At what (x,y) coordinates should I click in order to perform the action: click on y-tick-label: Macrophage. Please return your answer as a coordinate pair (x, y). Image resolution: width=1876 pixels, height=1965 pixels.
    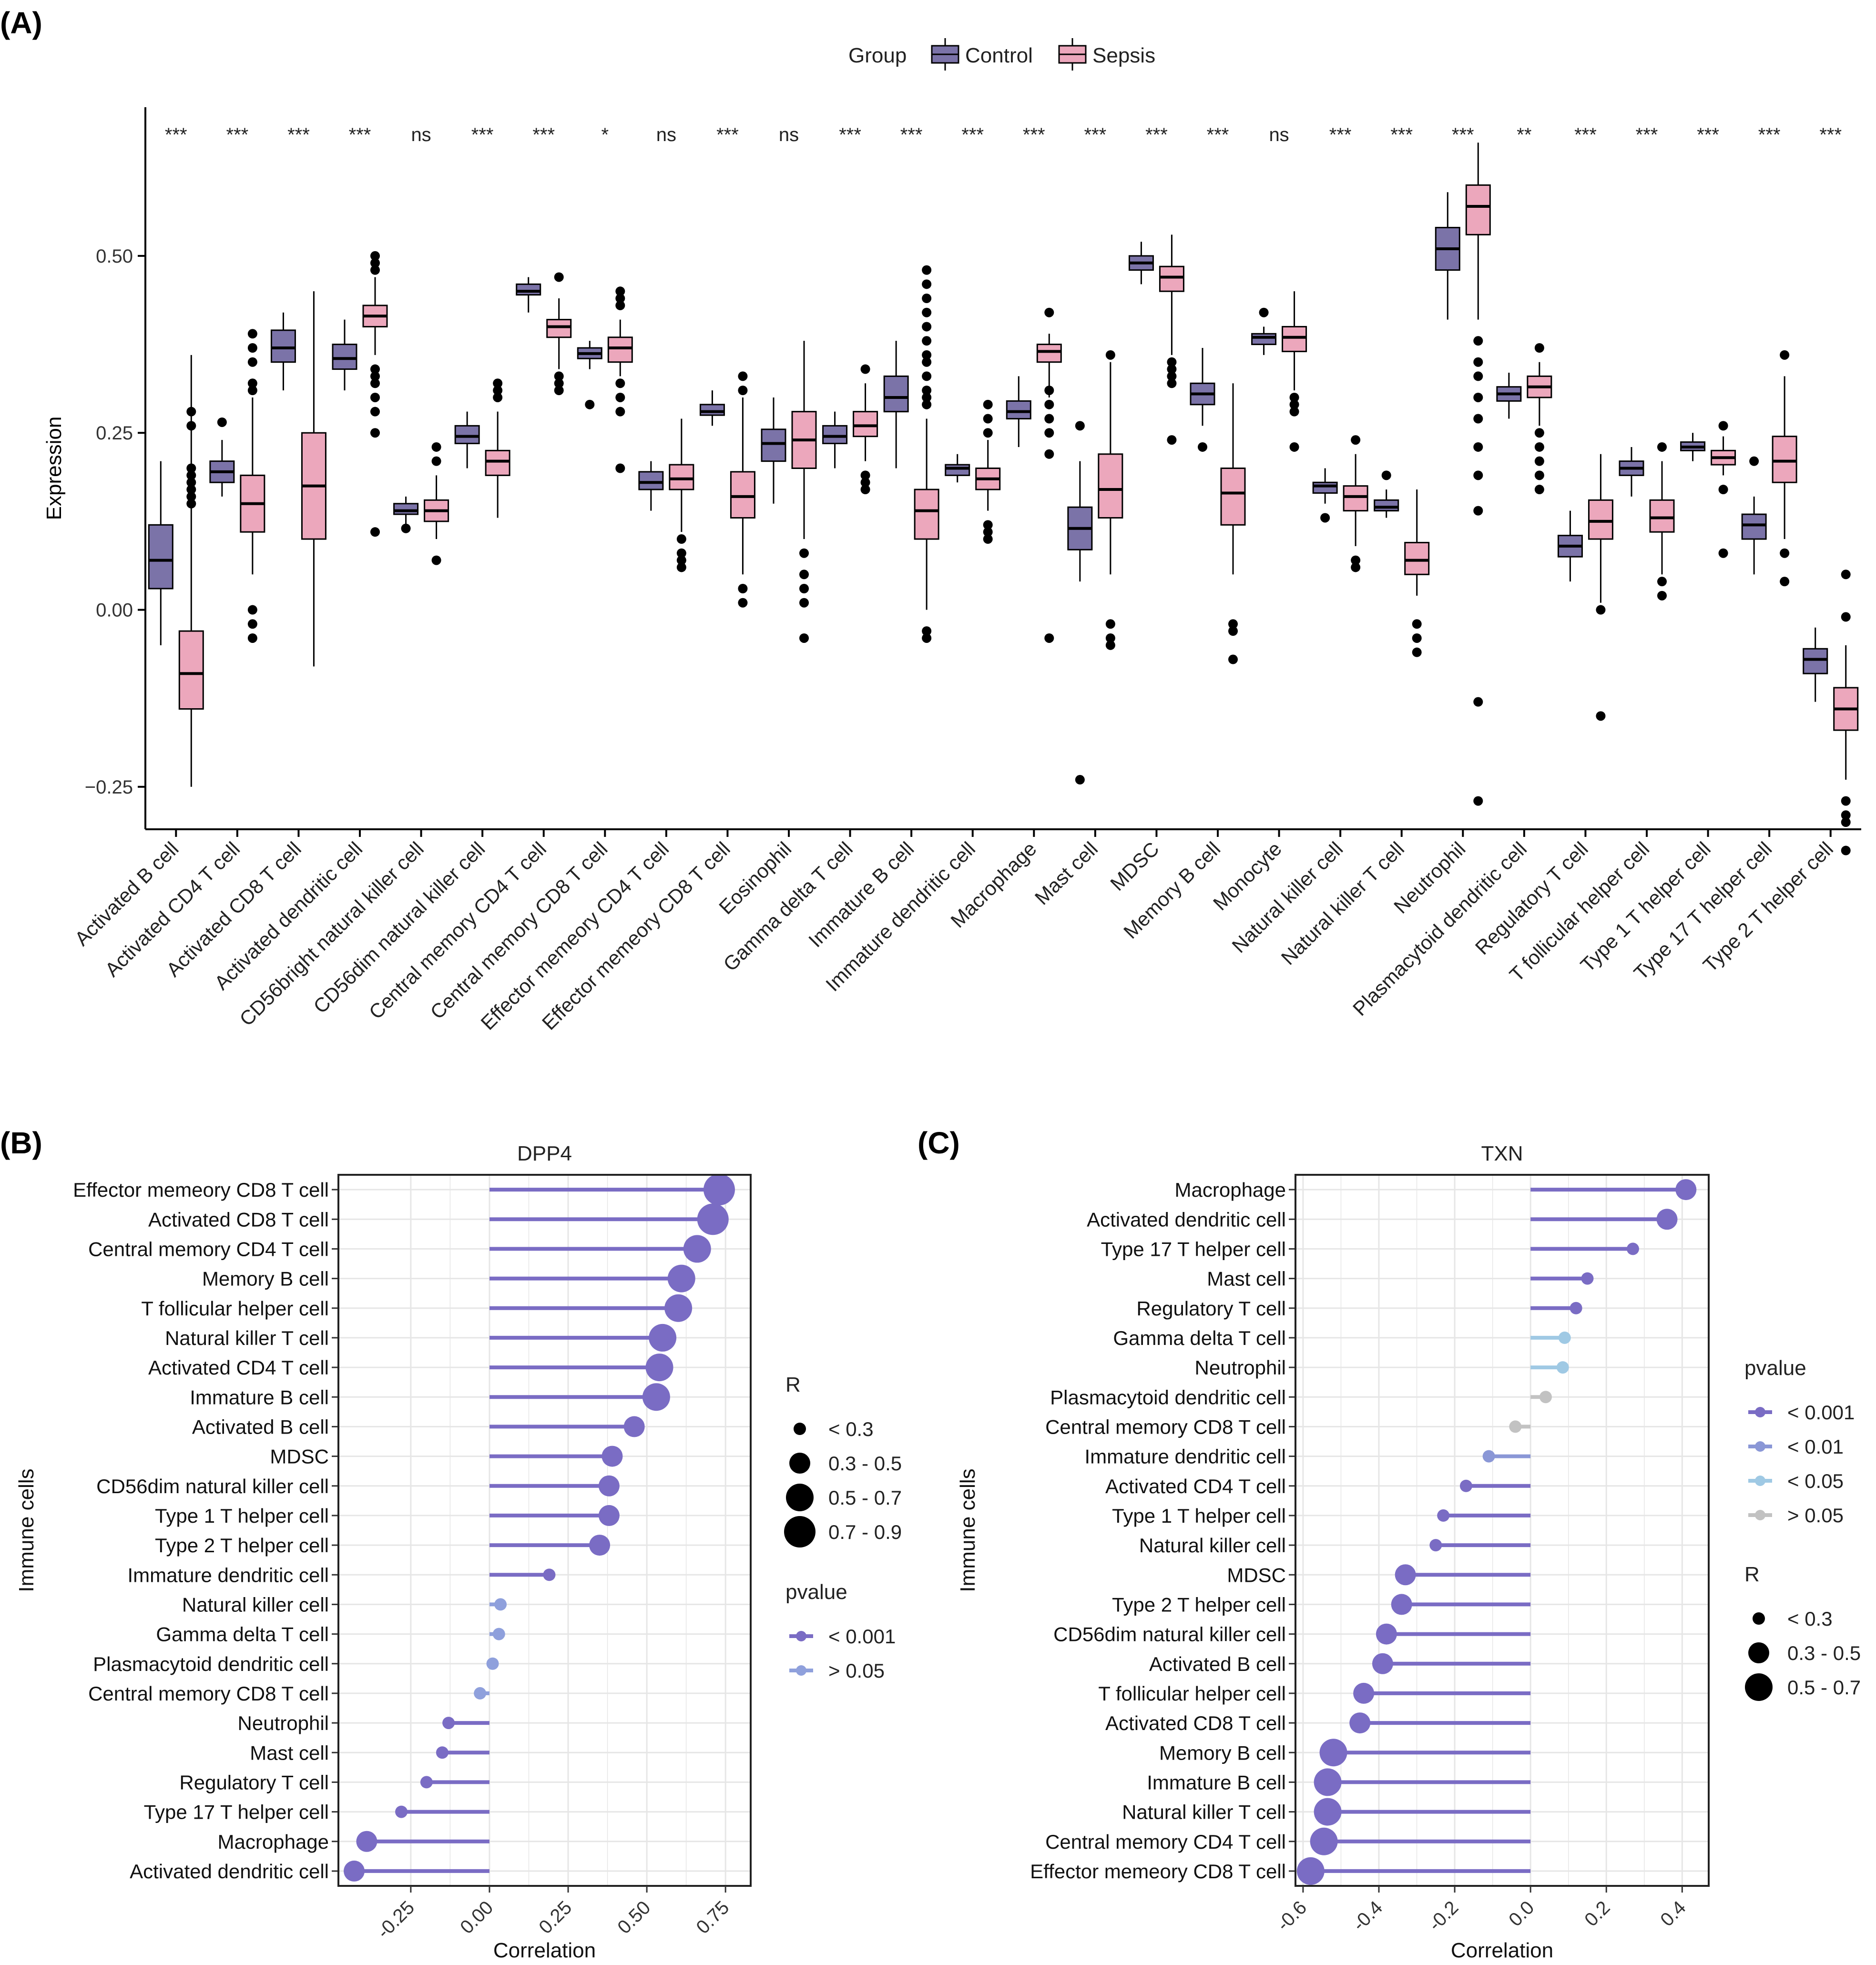
    Looking at the image, I should click on (273, 1842).